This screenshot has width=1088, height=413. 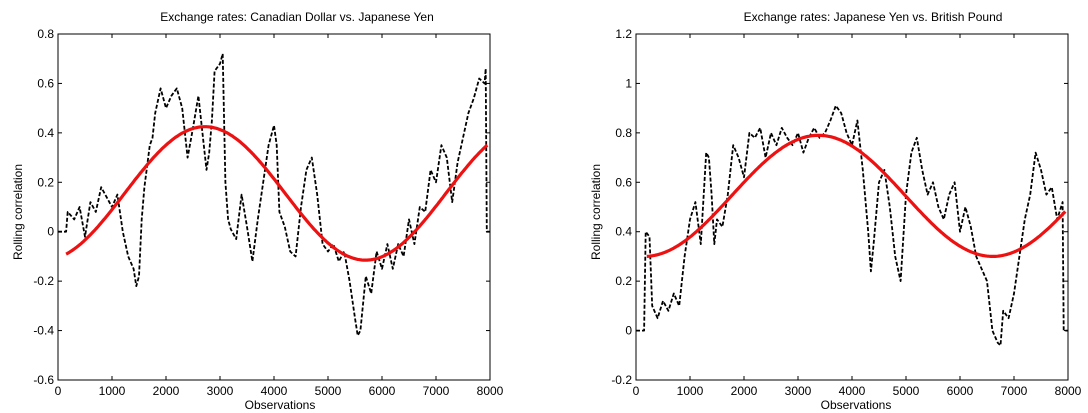 I want to click on right-ylabel-text: Rolling correlation, so click(x=596, y=212).